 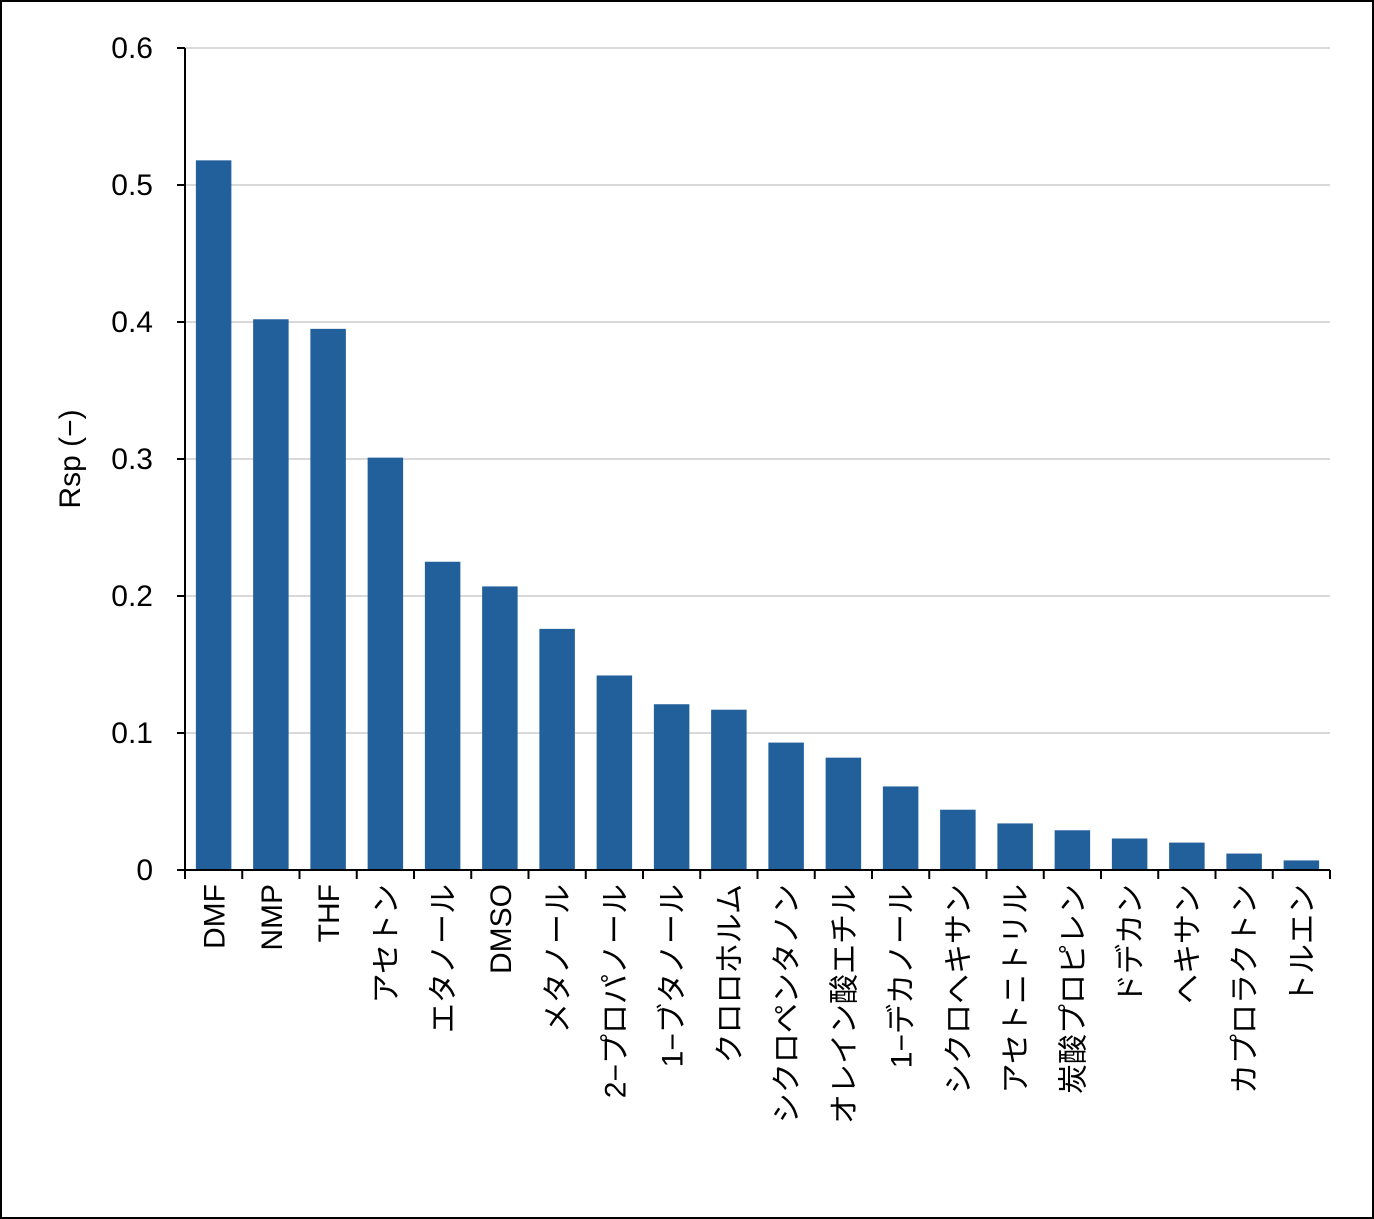 What do you see at coordinates (902, 976) in the screenshot?
I see `x-tick-label: 1−デカノール` at bounding box center [902, 976].